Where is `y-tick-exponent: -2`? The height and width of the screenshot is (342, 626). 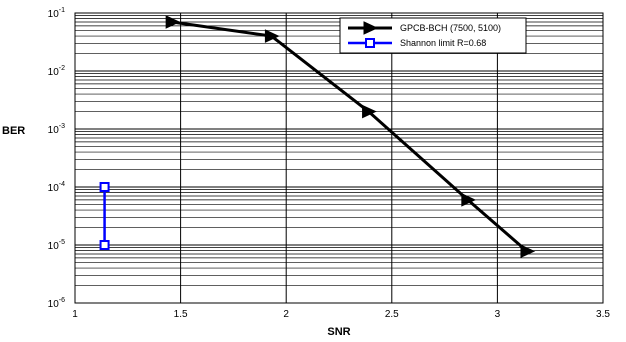 y-tick-exponent: -2 is located at coordinates (62, 68).